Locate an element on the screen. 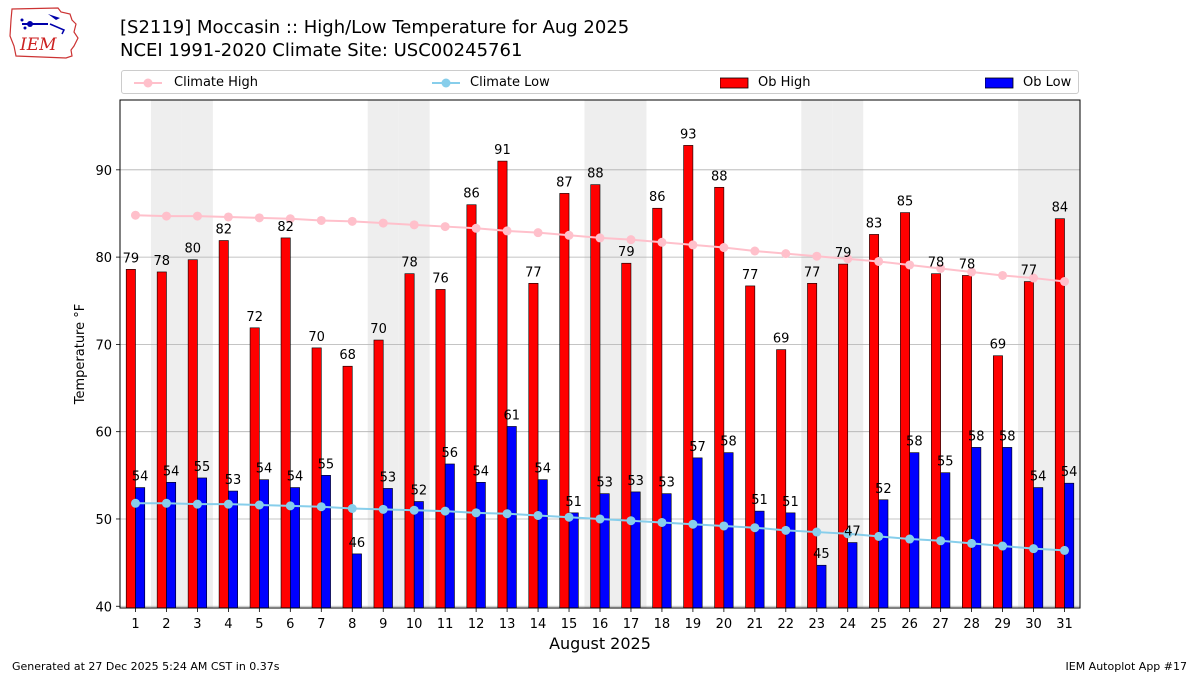 The height and width of the screenshot is (675, 1200). ob-high-label-8: 68 is located at coordinates (347, 355).